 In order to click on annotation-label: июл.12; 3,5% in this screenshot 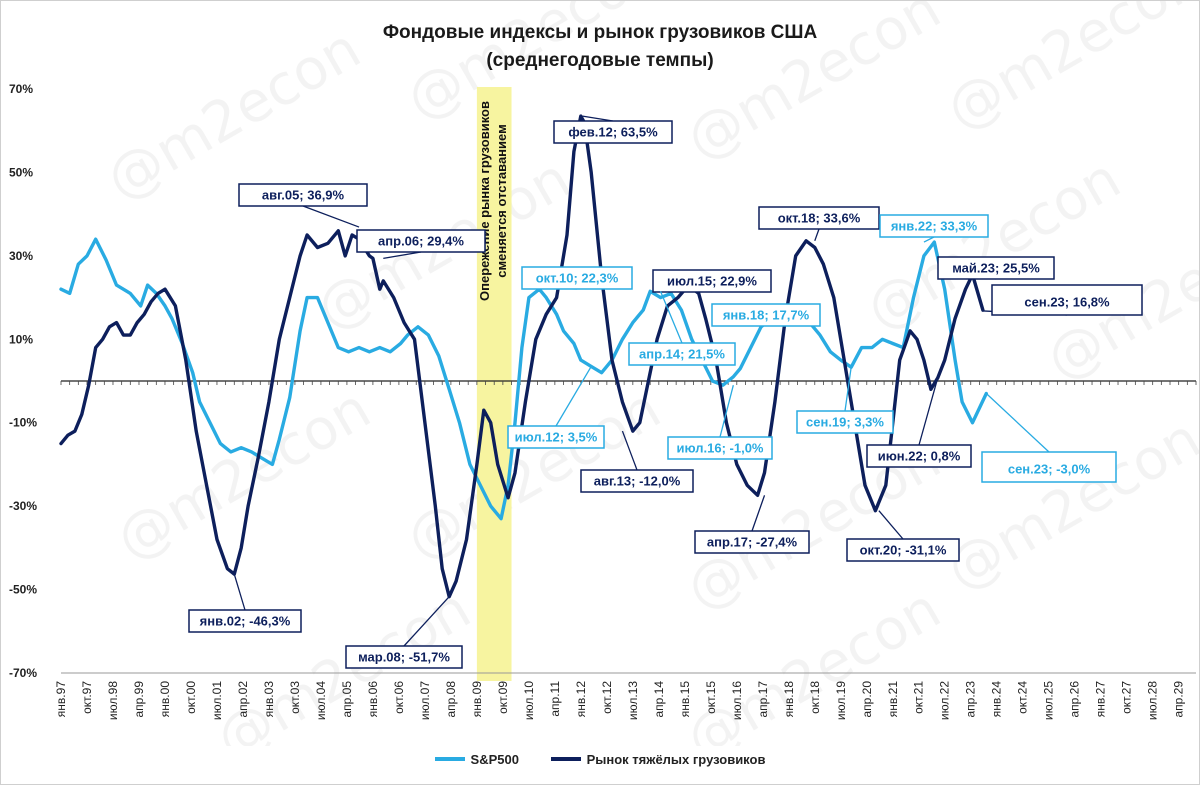, I will do `click(556, 437)`.